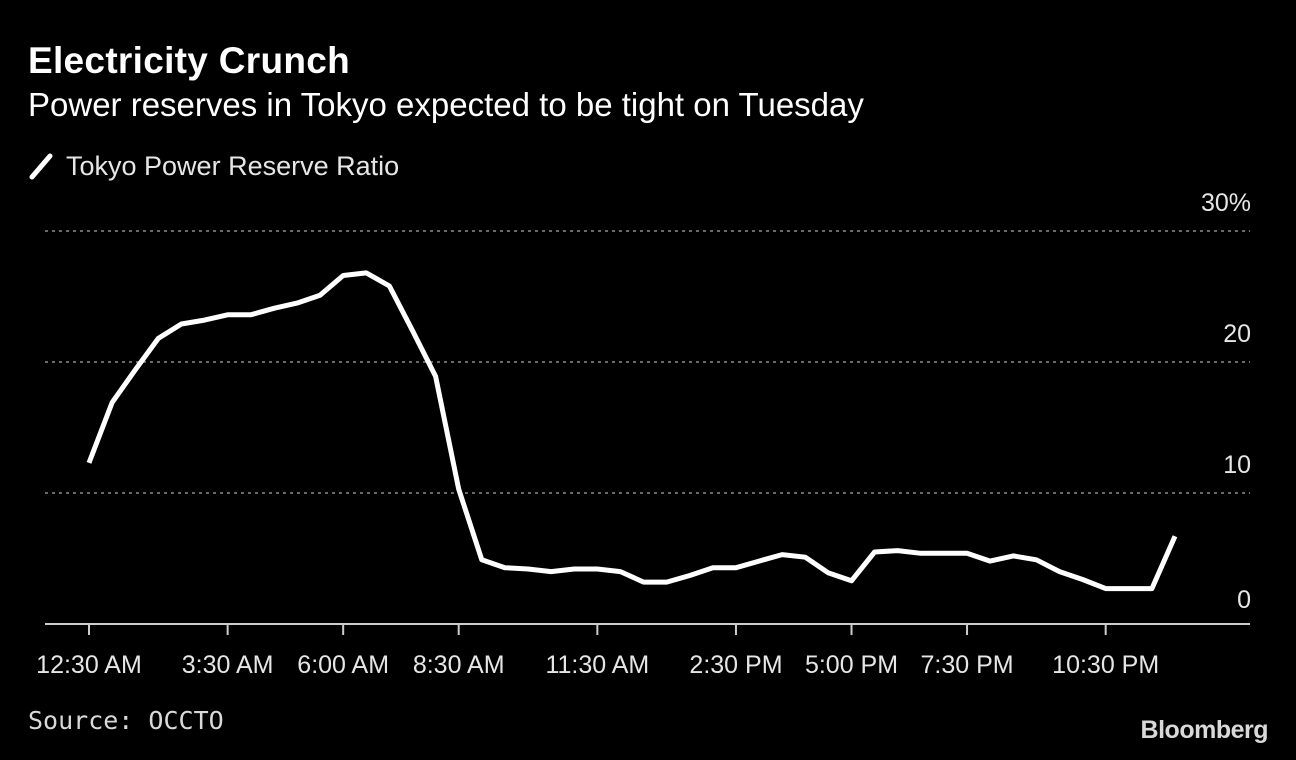  I want to click on legend-line-swatch-icon, so click(41, 166).